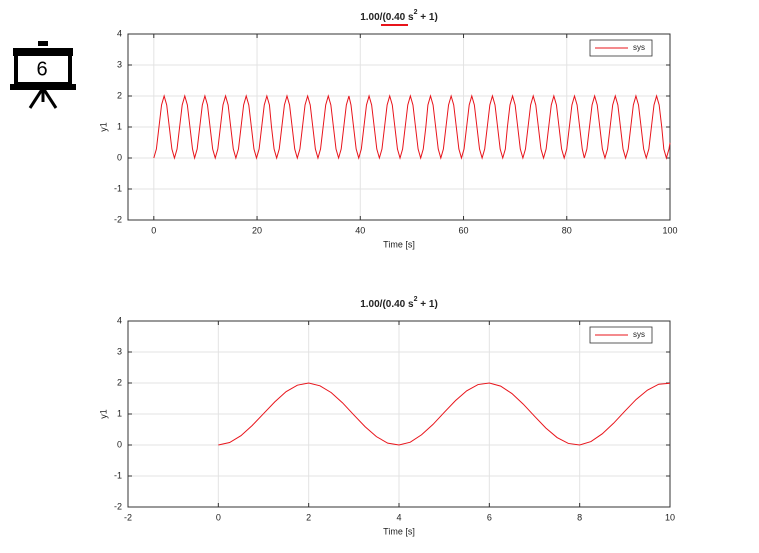 This screenshot has width=759, height=553. Describe the element at coordinates (360, 230) in the screenshot. I see `x-tick-label: 40` at that location.